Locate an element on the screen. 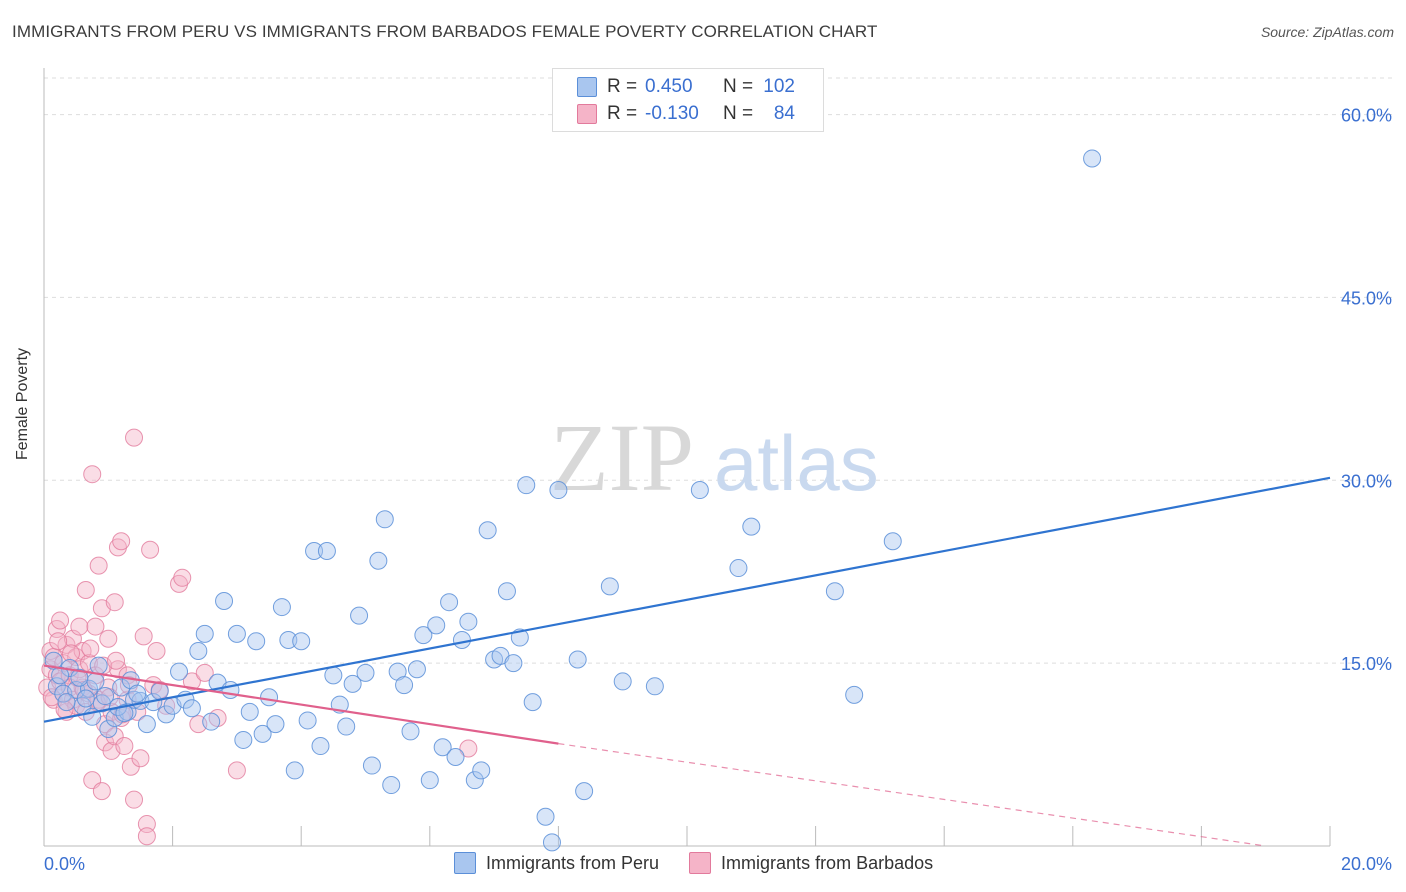 The width and height of the screenshot is (1406, 892). legend-item-barbados: Immigrants from Barbados is located at coordinates (811, 863).